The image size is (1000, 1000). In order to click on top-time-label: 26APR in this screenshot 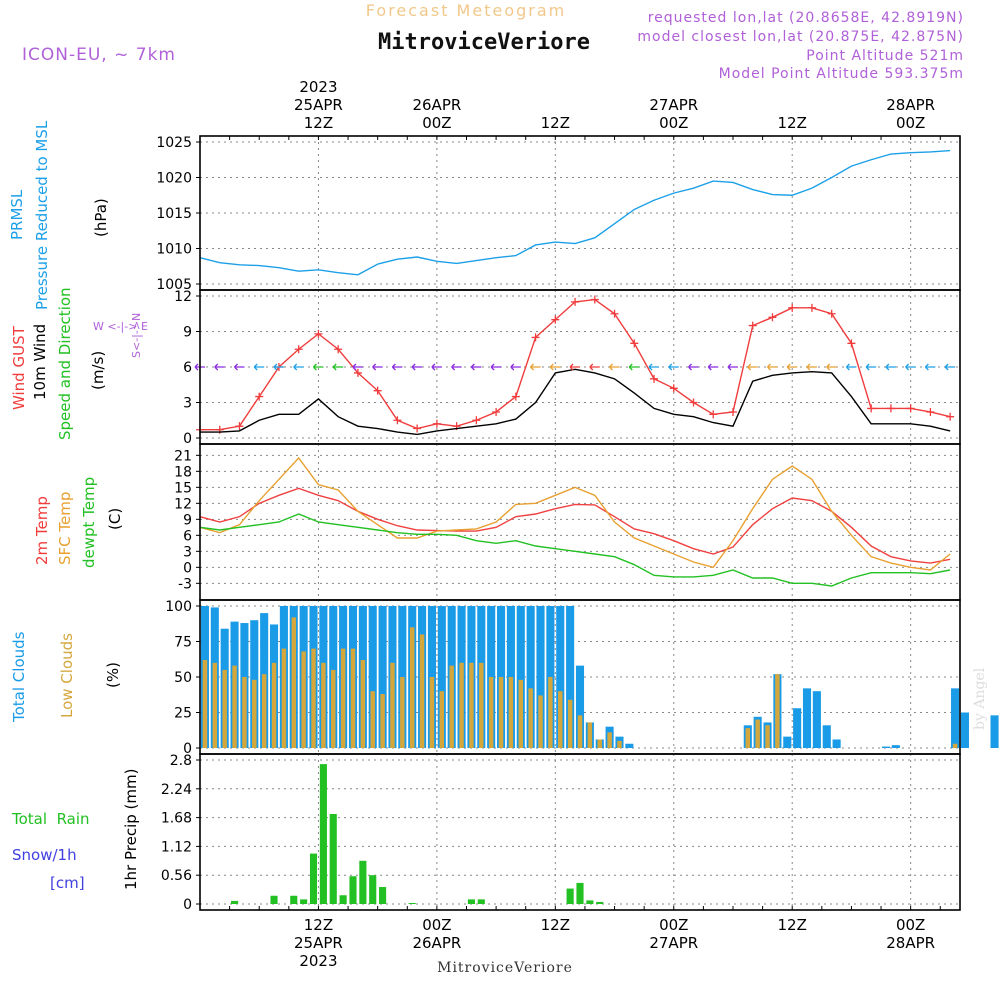, I will do `click(436, 105)`.